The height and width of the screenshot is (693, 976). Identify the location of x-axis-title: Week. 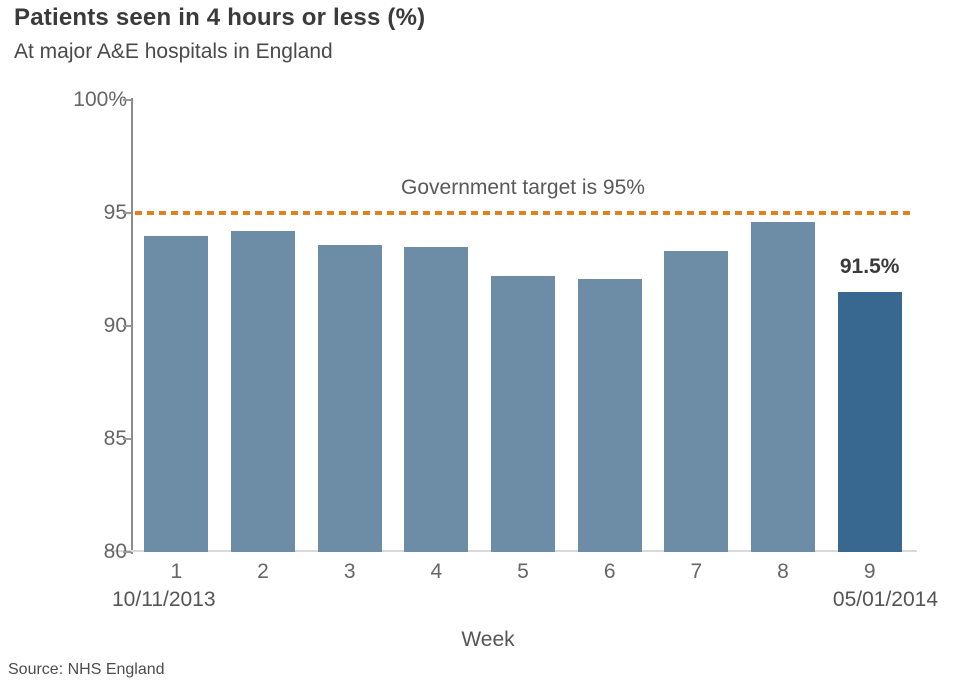
(488, 639).